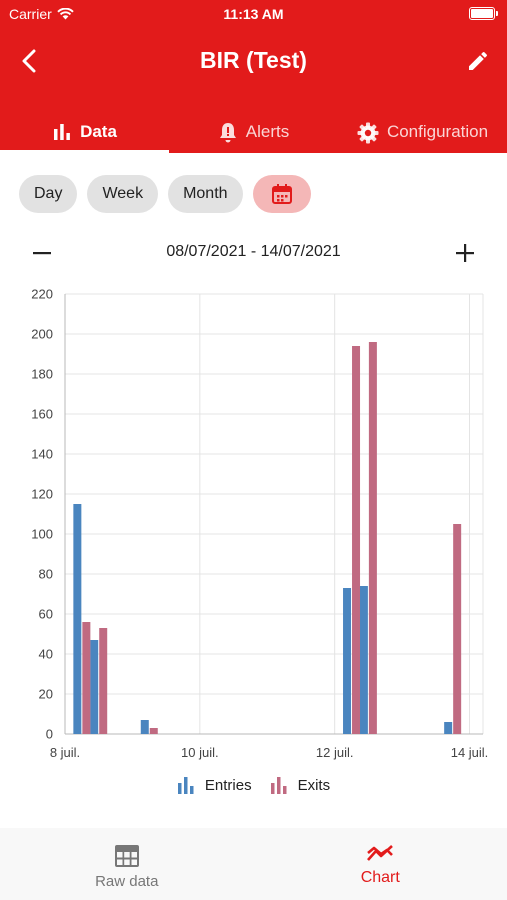 This screenshot has width=507, height=900. I want to click on month-button: Month, so click(205, 194).